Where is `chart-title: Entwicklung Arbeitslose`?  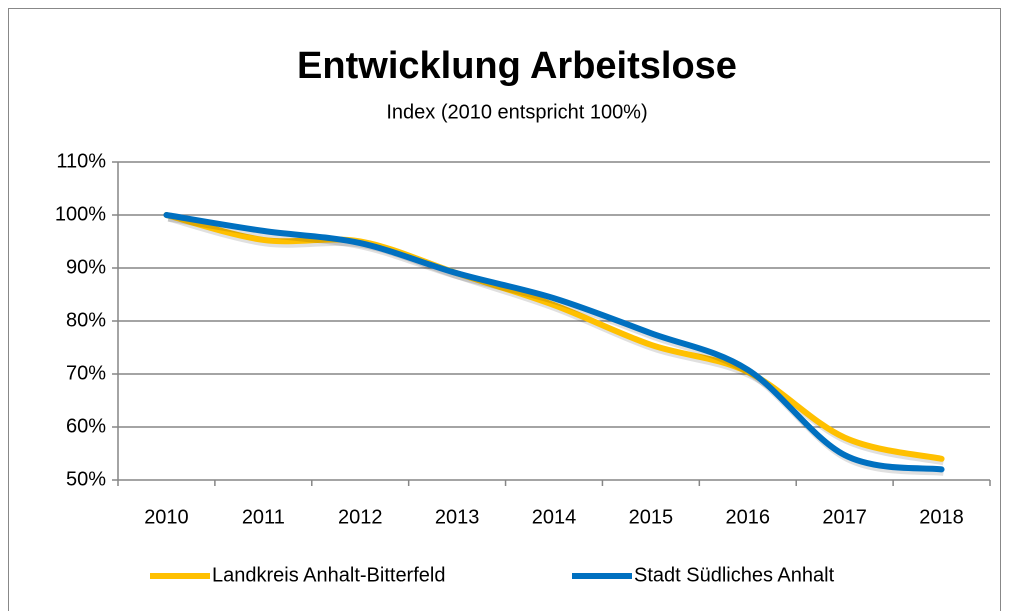 chart-title: Entwicklung Arbeitslose is located at coordinates (517, 66).